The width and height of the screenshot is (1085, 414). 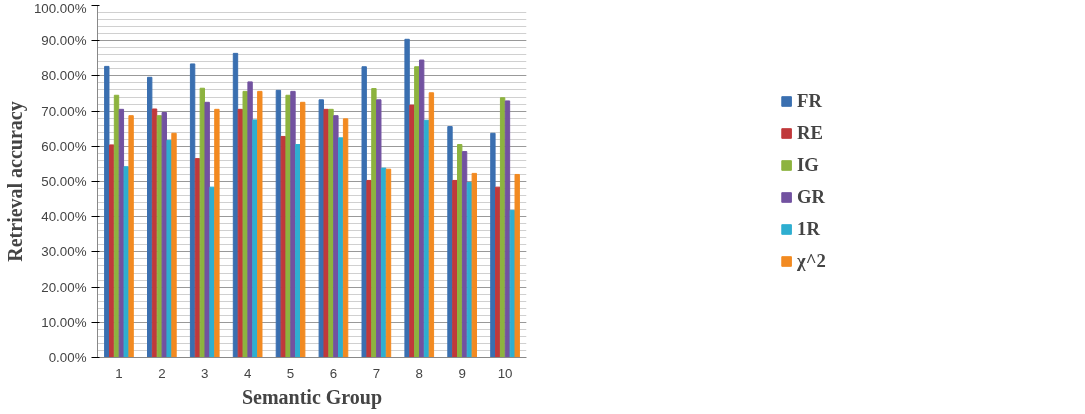 What do you see at coordinates (64, 217) in the screenshot?
I see `y-tick-label: 40.00%` at bounding box center [64, 217].